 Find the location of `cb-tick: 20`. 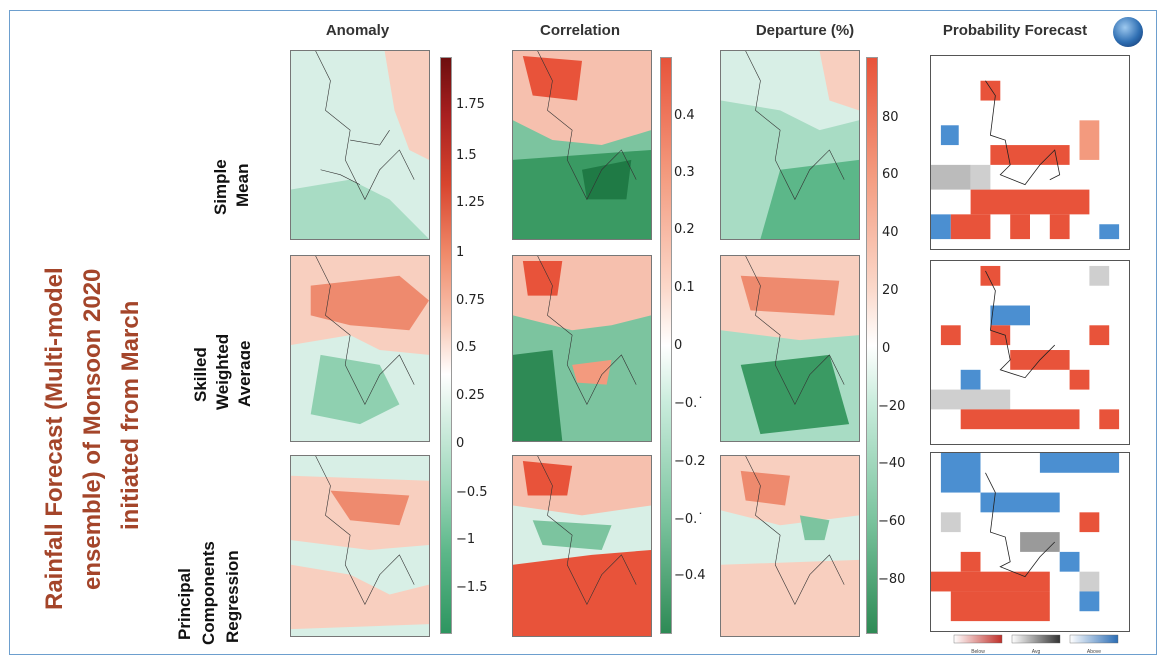

cb-tick: 20 is located at coordinates (890, 290).